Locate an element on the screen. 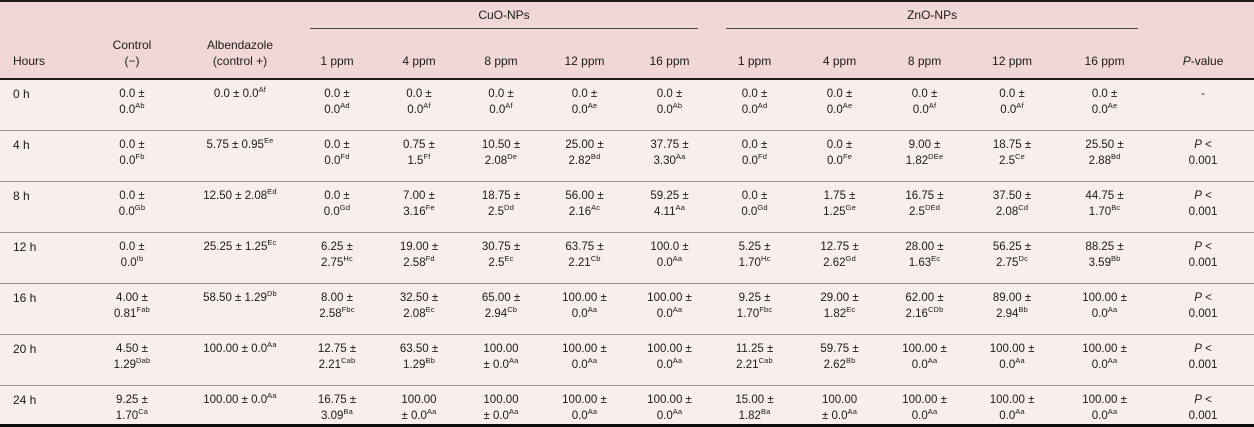 The height and width of the screenshot is (427, 1254). col-group-zno-label: ZnO-NPs is located at coordinates (932, 16).